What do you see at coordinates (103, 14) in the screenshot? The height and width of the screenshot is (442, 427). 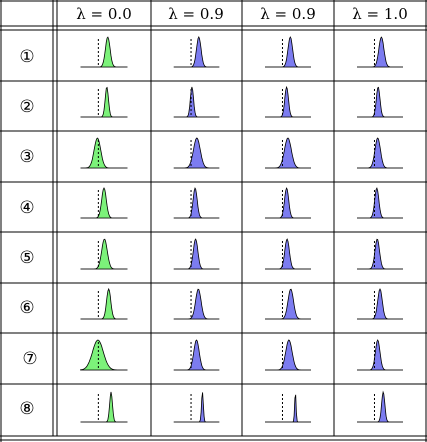 I see `column-header-1: λ = 0.0` at bounding box center [103, 14].